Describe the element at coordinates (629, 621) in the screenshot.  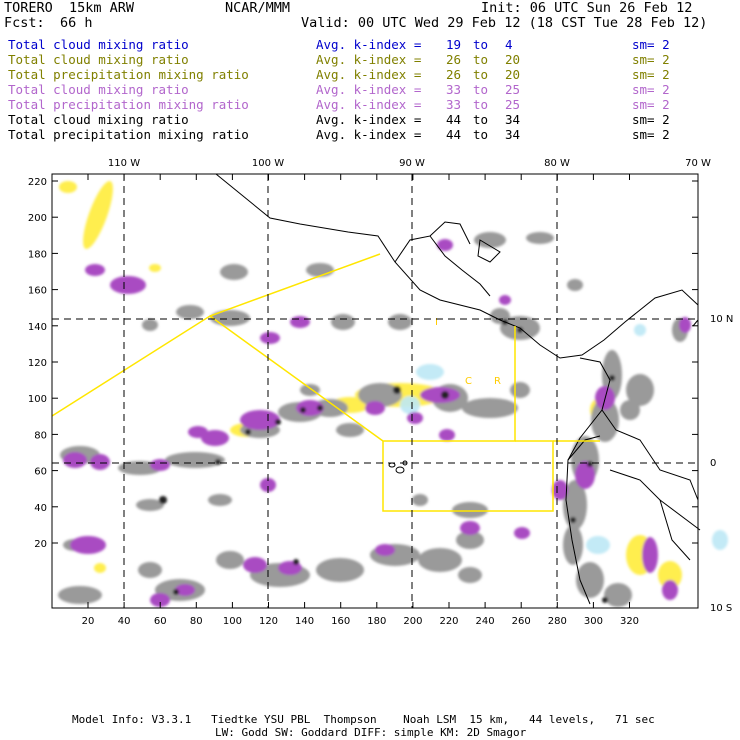
I see `x-tick-label: 320` at that location.